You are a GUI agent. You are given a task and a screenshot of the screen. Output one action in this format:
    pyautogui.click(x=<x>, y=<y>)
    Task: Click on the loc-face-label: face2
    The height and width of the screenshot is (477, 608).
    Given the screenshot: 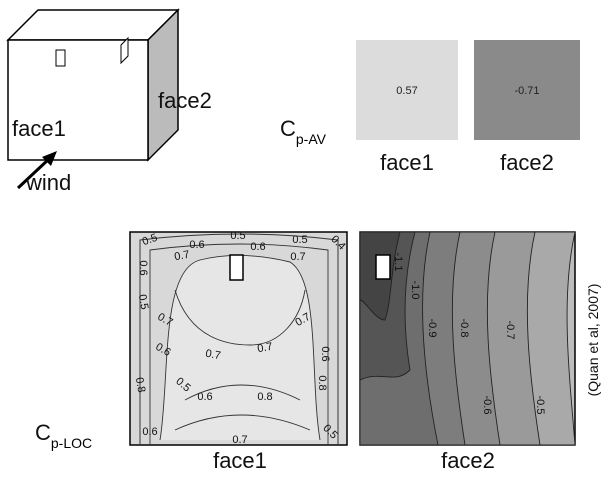 What is the action you would take?
    pyautogui.click(x=468, y=460)
    